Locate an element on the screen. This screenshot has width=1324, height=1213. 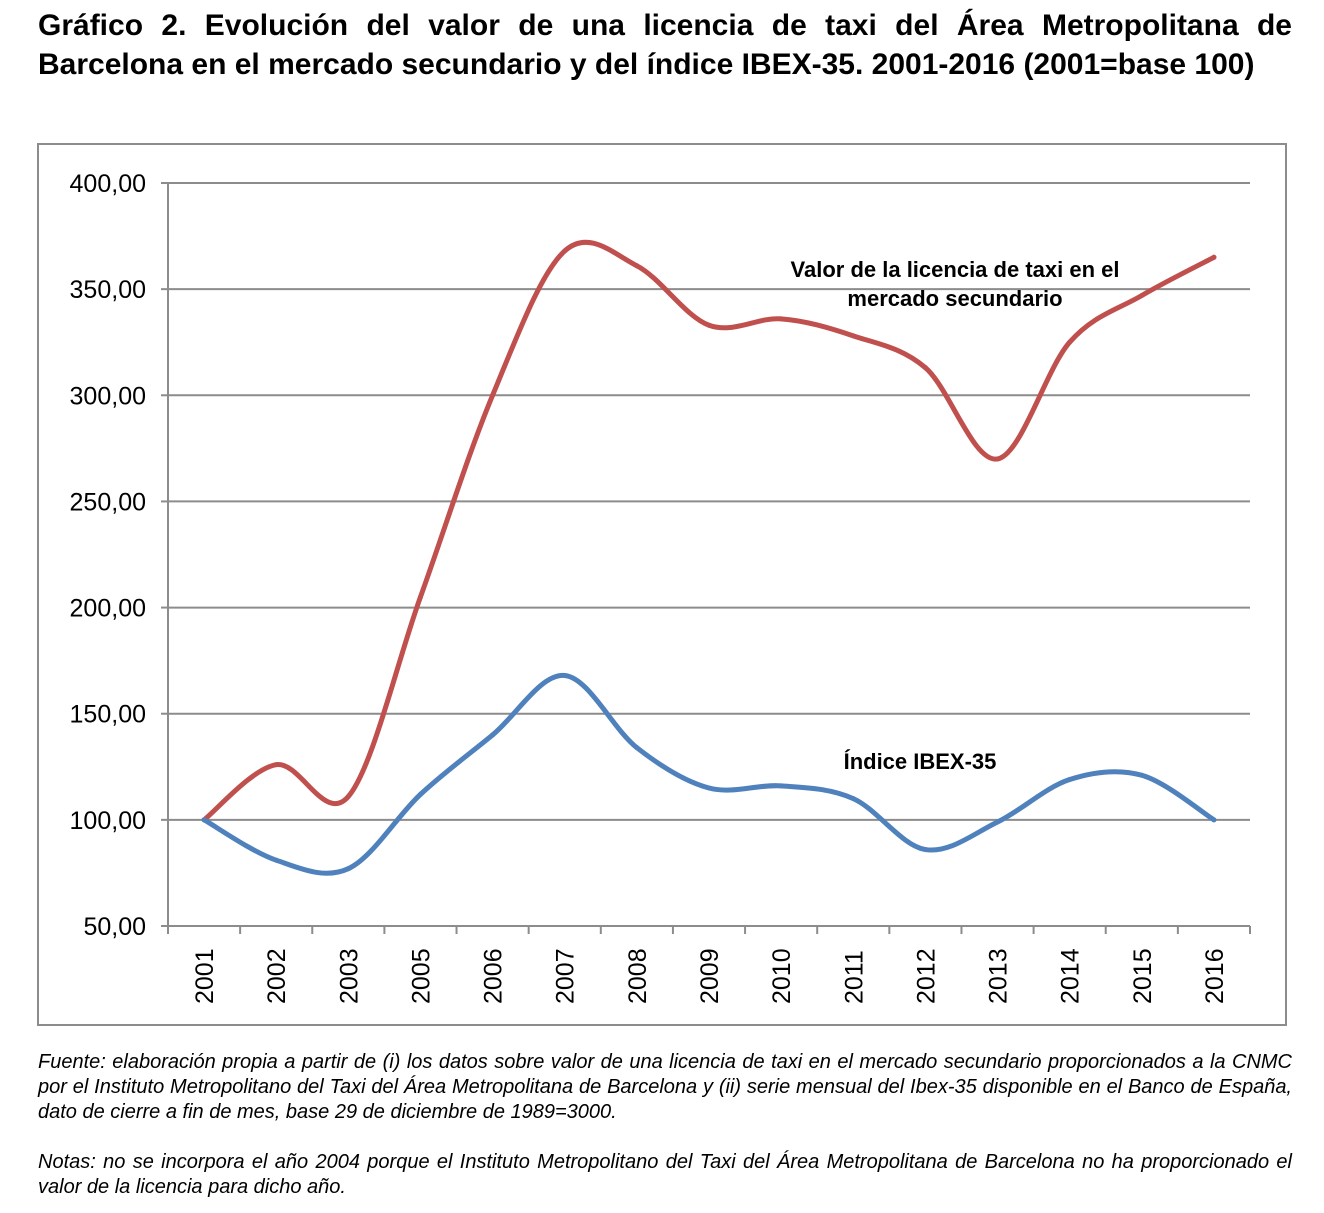
x-tick-label: 2006 is located at coordinates (494, 976).